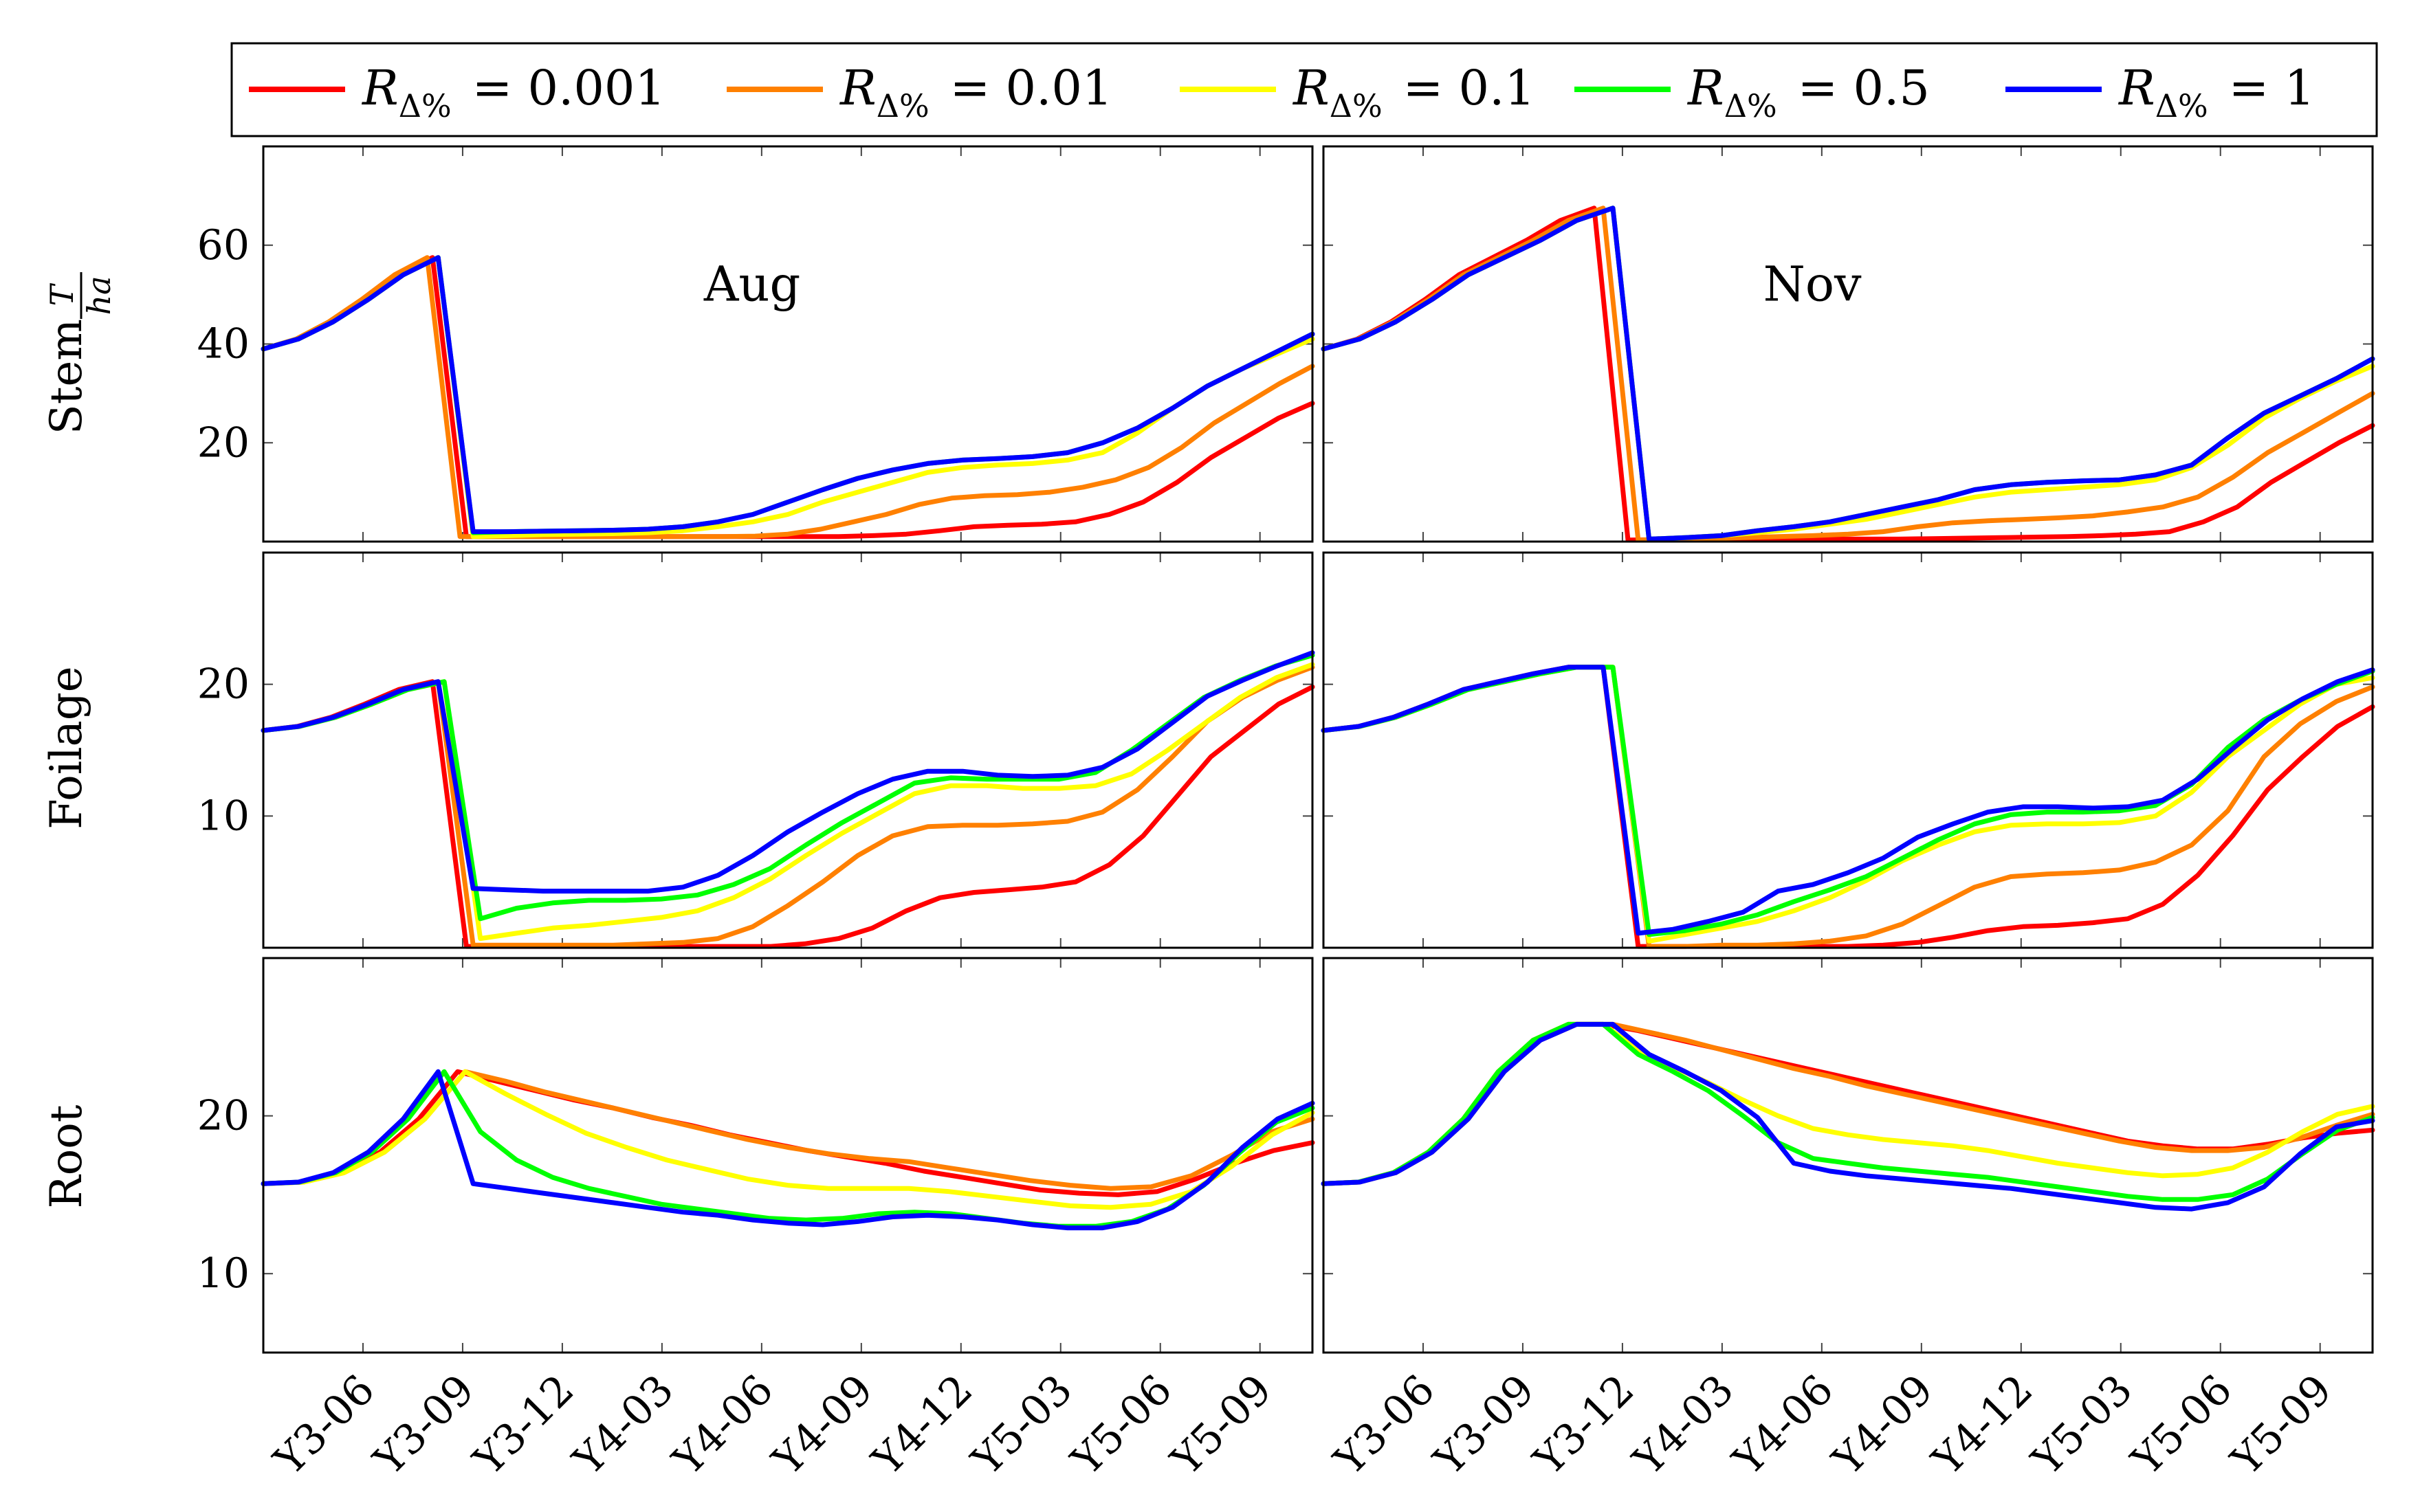 The width and height of the screenshot is (2420, 1512). I want to click on legend-entry: RΔ% = 0.1, so click(1357, 92).